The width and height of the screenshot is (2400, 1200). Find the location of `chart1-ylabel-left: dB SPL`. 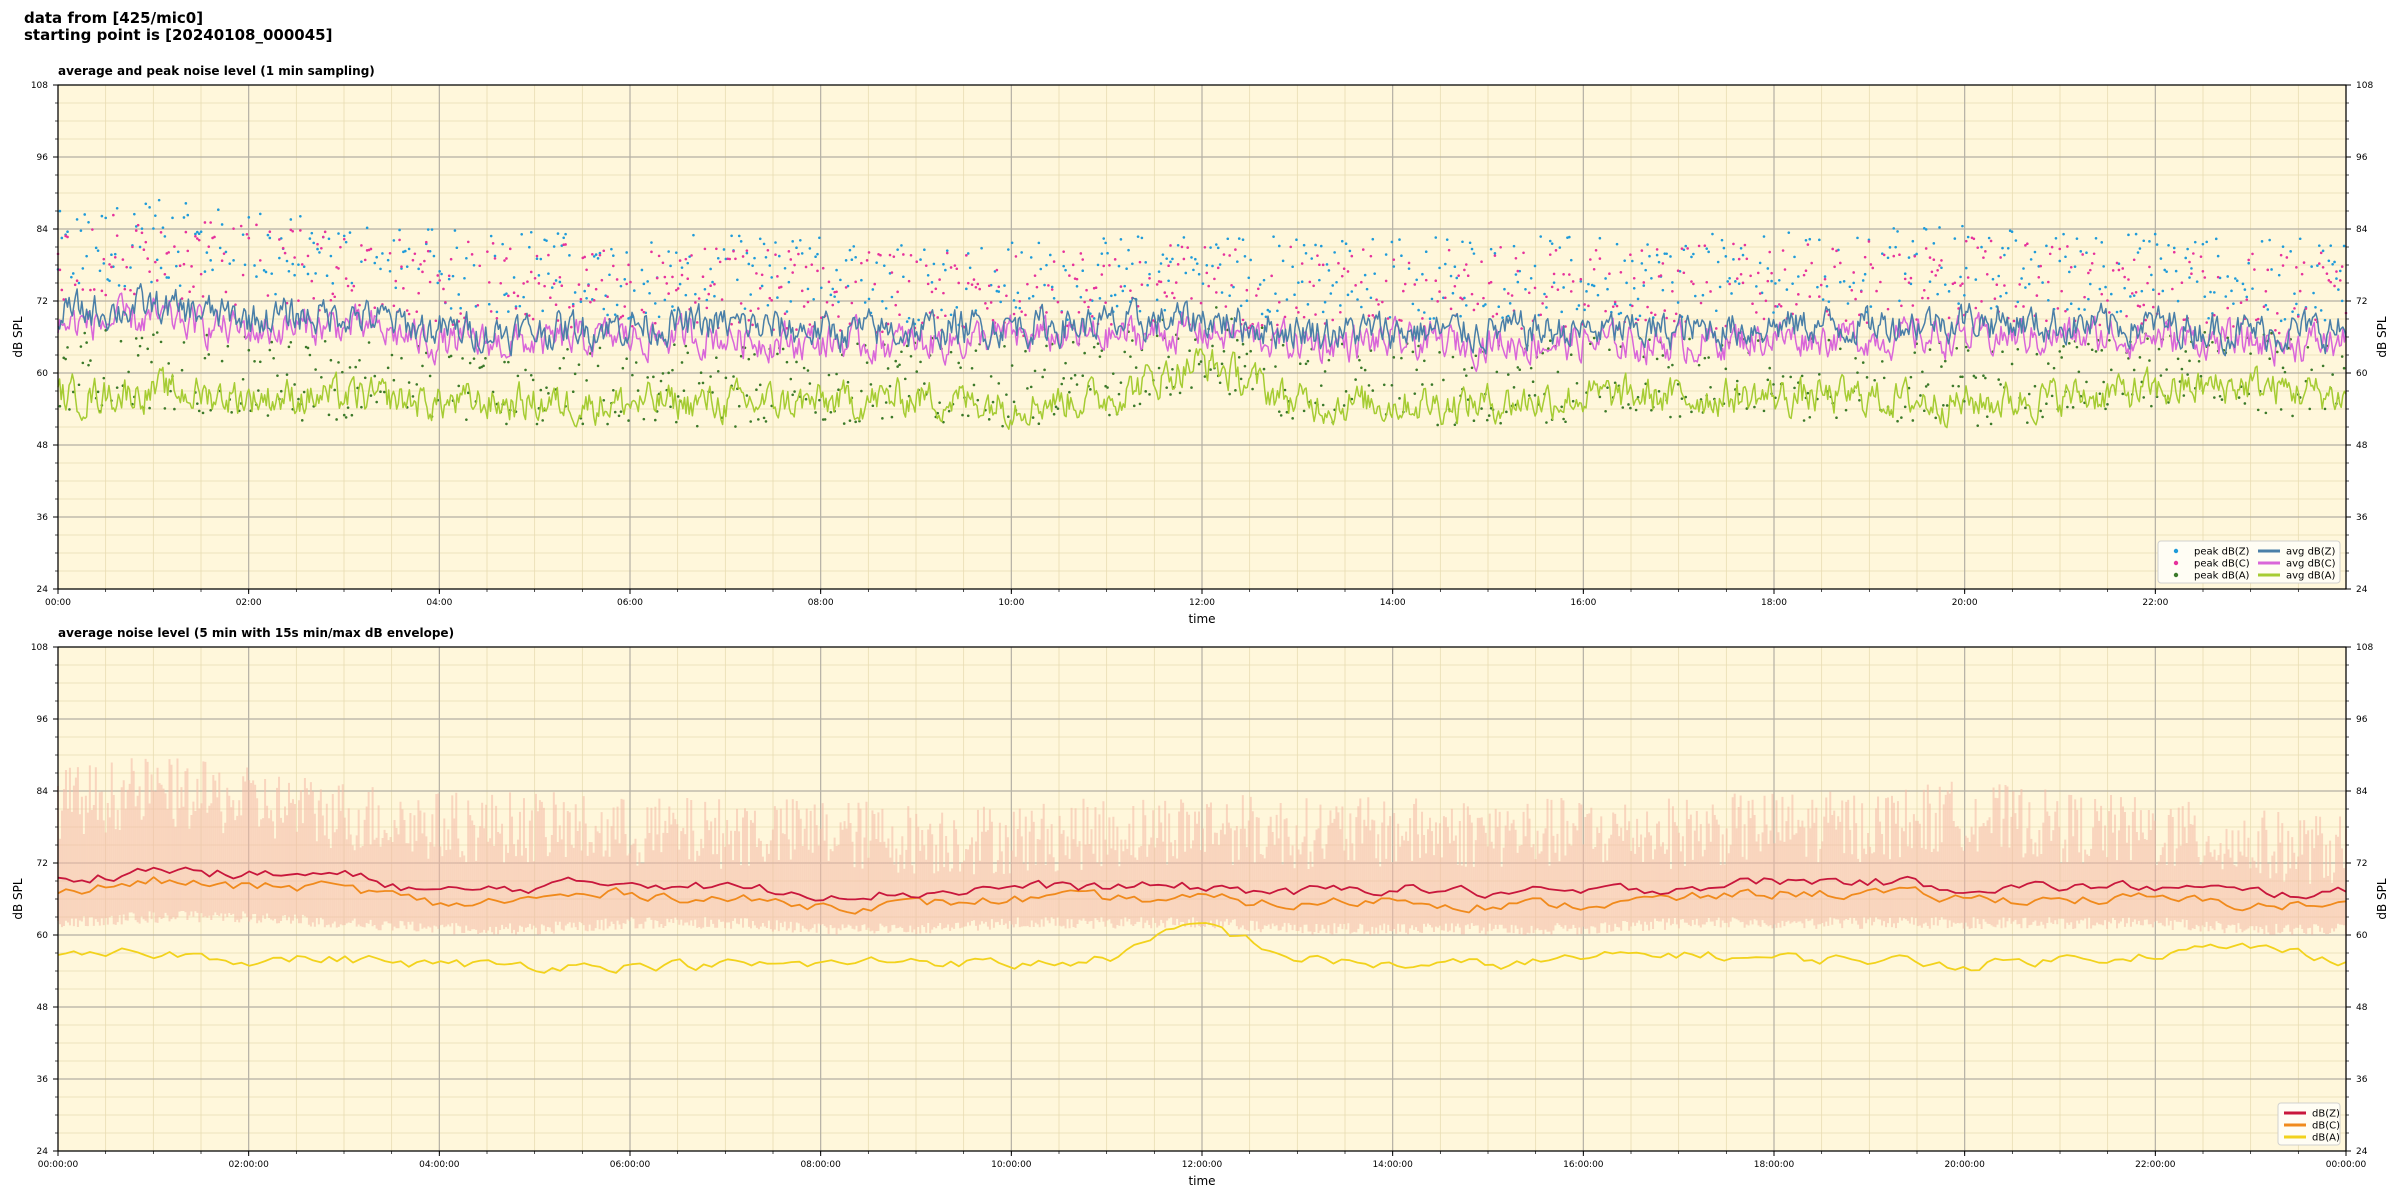

chart1-ylabel-left: dB SPL is located at coordinates (18, 337).